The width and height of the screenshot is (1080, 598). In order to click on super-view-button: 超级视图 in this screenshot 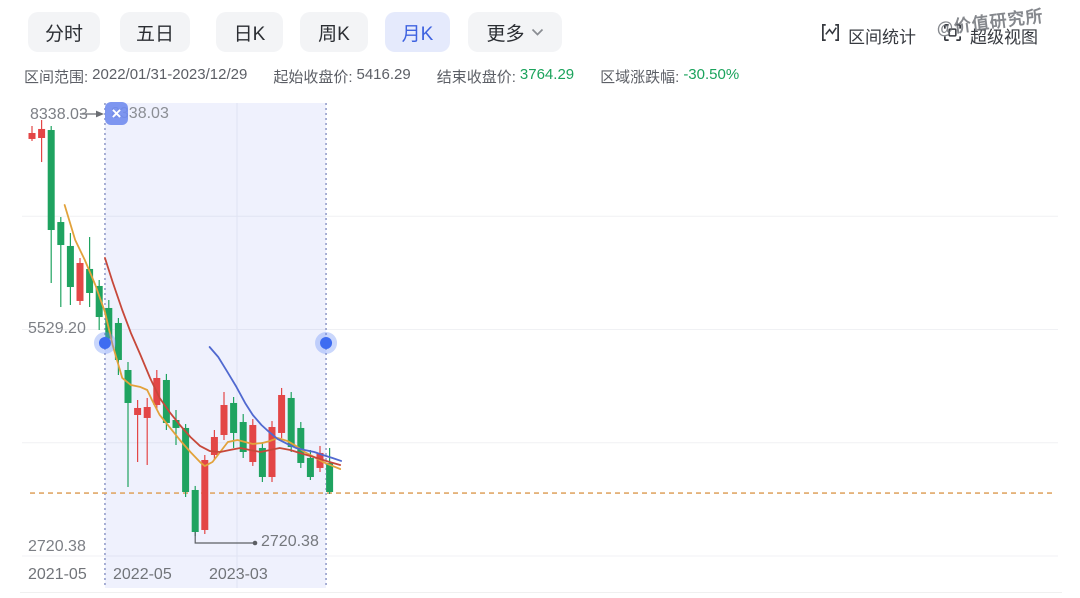, I will do `click(990, 35)`.